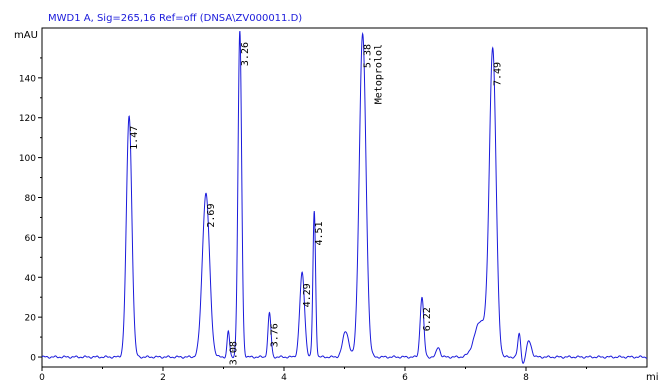  I want to click on compound-name-label: Metoprolol, so click(379, 74).